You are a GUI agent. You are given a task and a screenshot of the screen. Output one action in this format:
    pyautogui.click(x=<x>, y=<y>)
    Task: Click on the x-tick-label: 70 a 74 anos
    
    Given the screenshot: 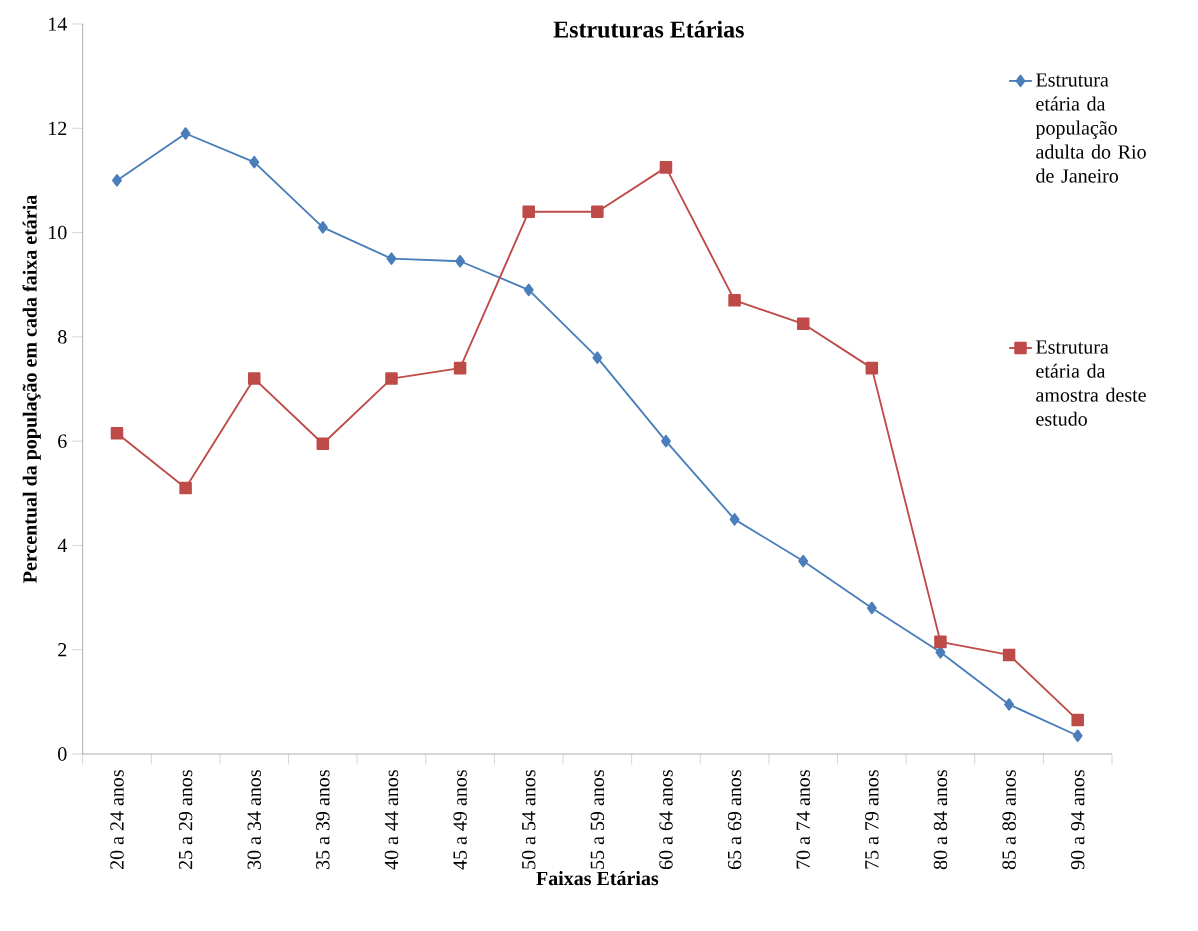 What is the action you would take?
    pyautogui.click(x=803, y=819)
    